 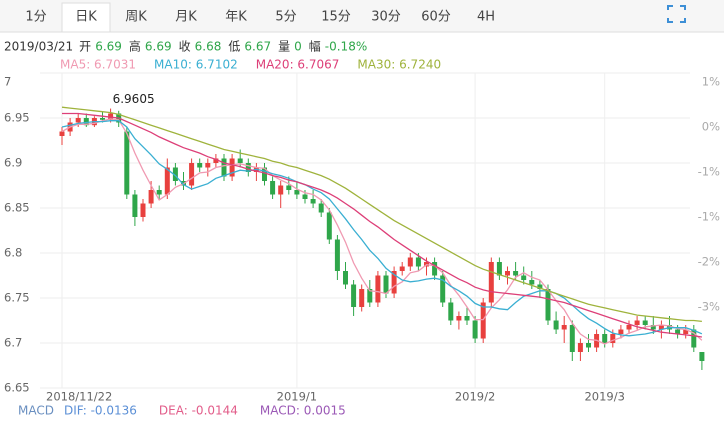 I want to click on tab: 30分, so click(x=386, y=17).